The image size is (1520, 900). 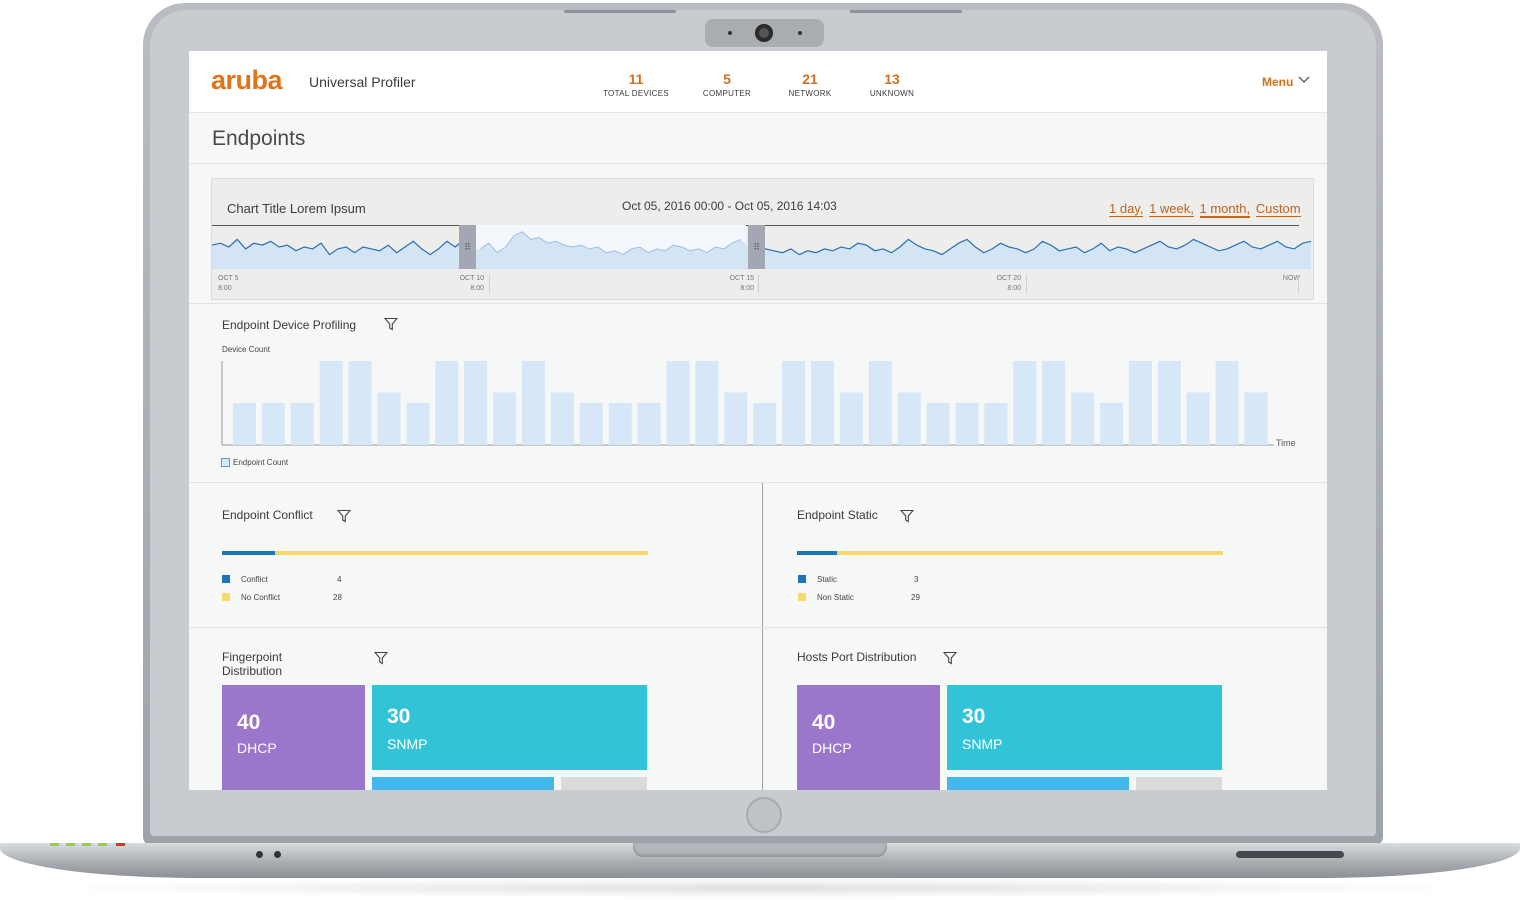 I want to click on menu-button: Menu, so click(x=1278, y=82).